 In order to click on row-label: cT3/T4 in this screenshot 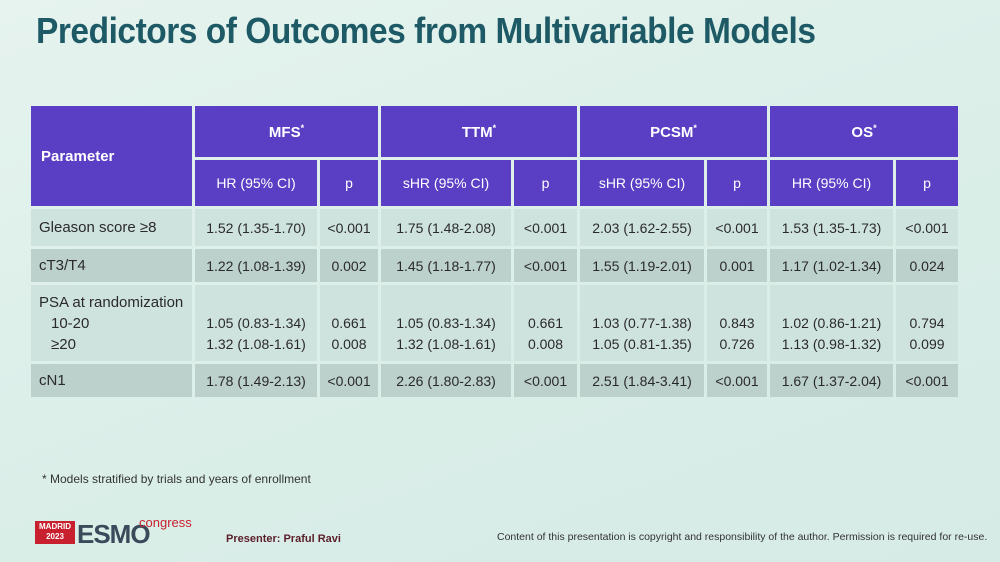, I will do `click(111, 265)`.